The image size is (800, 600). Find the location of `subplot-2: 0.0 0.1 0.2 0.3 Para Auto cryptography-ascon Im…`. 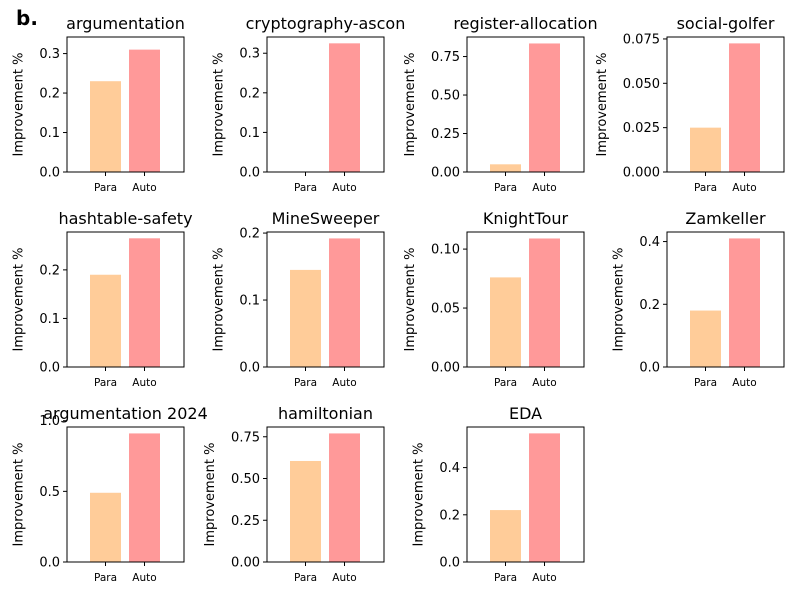

subplot-2: 0.0 0.1 0.2 0.3 Para Auto cryptography-ascon Im… is located at coordinates (308, 104).